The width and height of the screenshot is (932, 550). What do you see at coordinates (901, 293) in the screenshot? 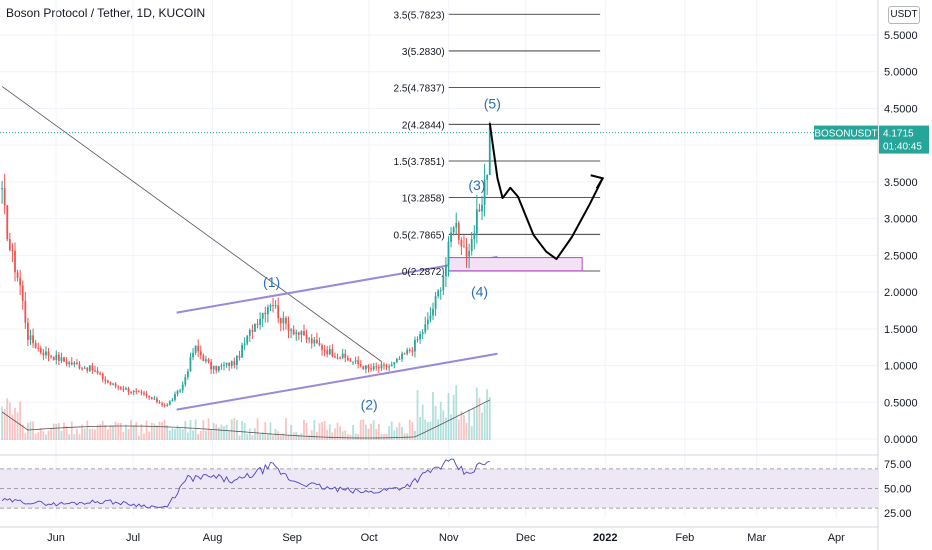
I see `price-tick-label-7: 2.0000` at bounding box center [901, 293].